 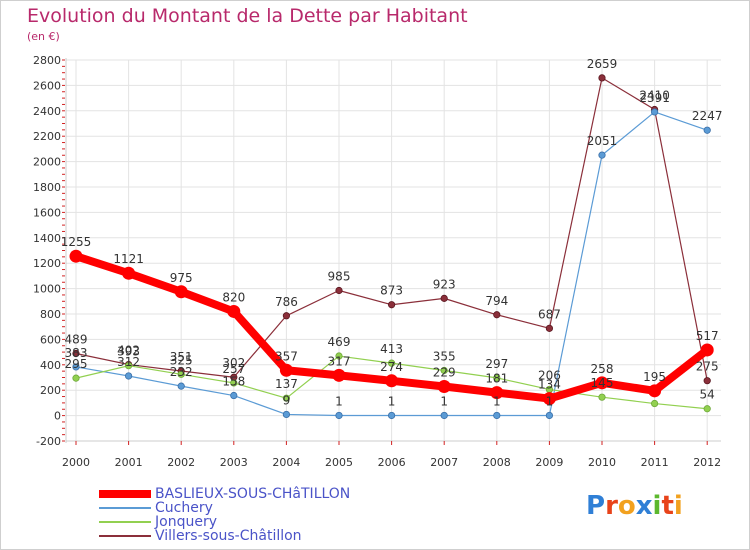 I want to click on data-label: 489, so click(x=76, y=339).